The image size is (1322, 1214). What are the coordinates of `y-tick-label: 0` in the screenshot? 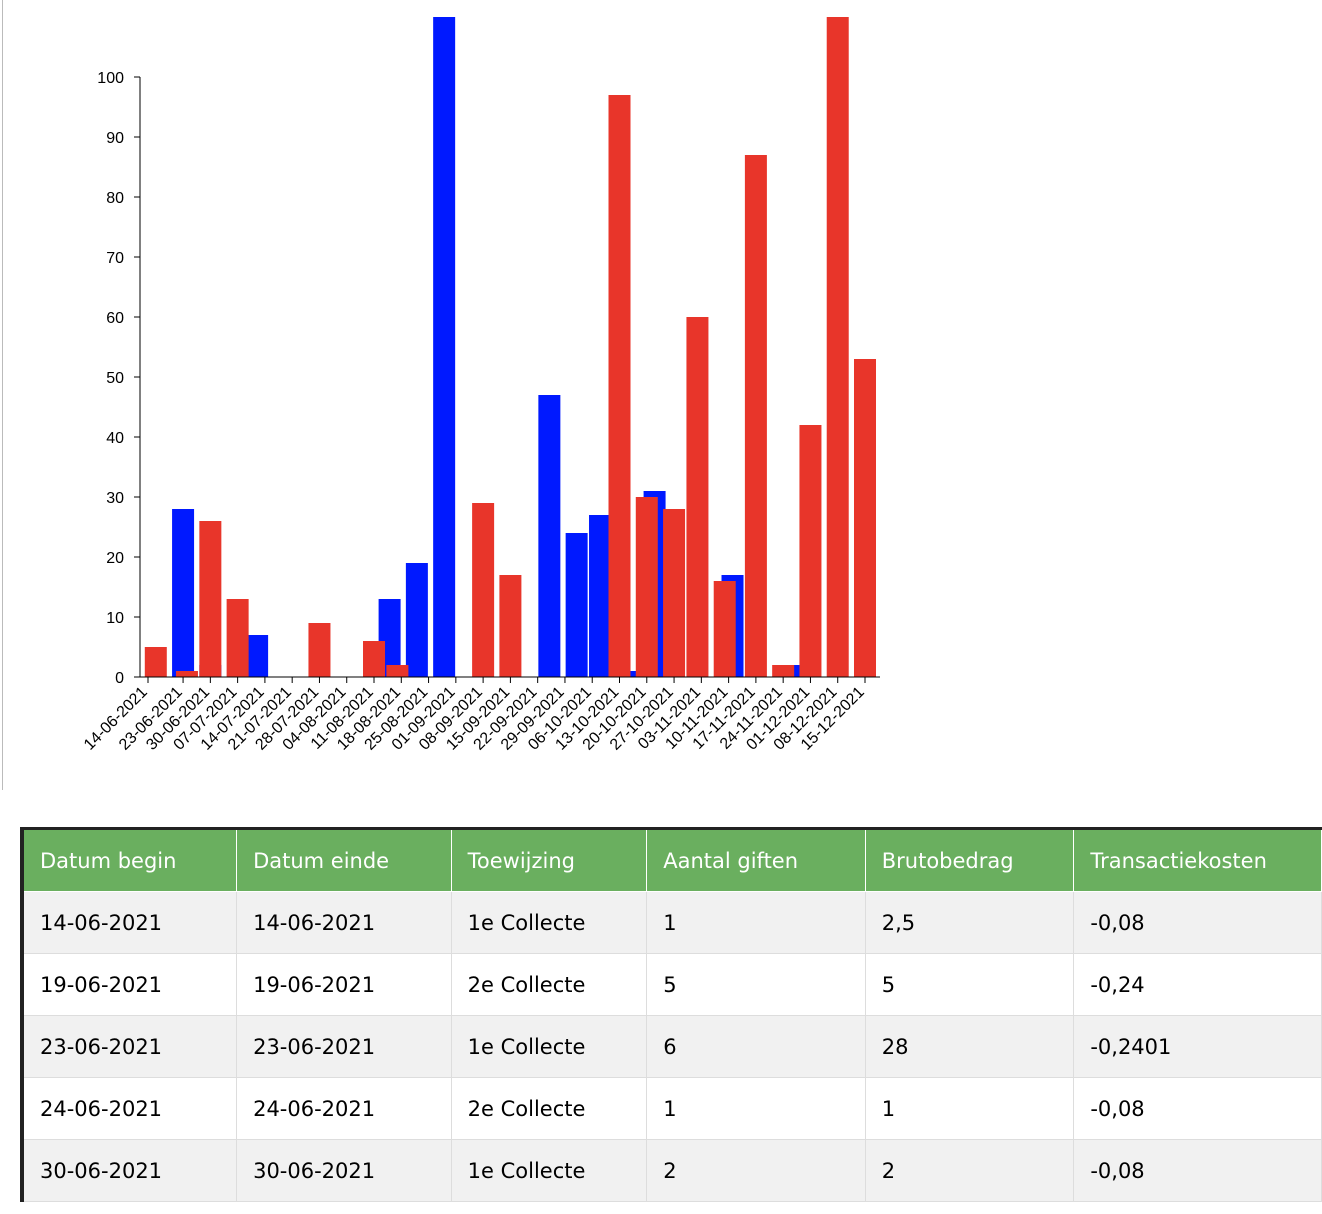 It's located at (119, 678).